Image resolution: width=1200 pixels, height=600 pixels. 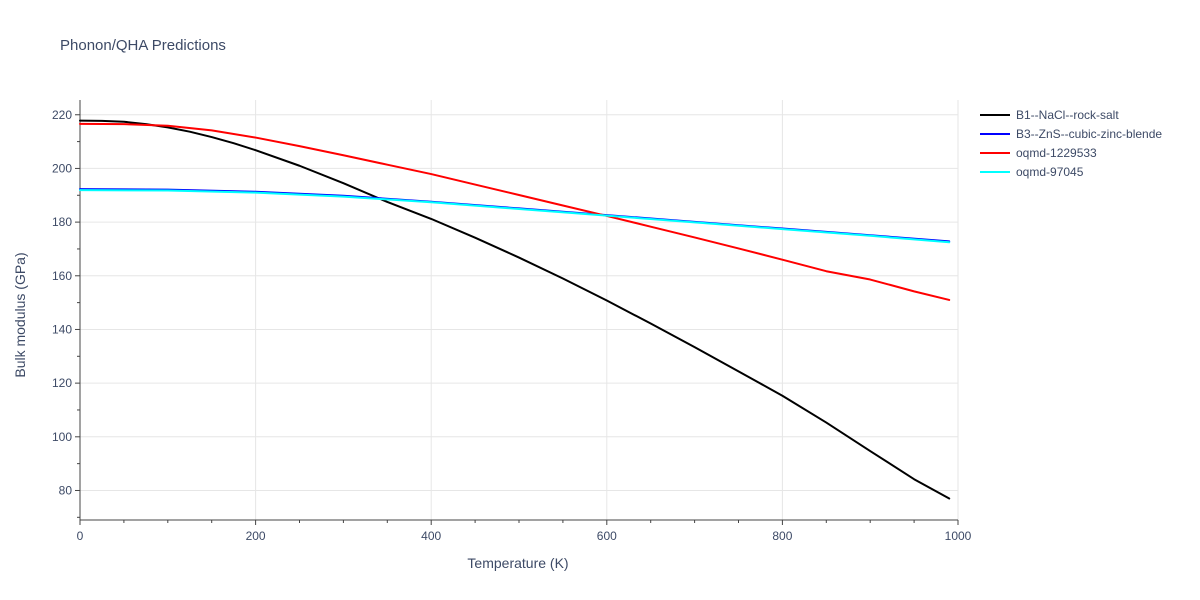 I want to click on y-tick-label: 160, so click(x=62, y=276).